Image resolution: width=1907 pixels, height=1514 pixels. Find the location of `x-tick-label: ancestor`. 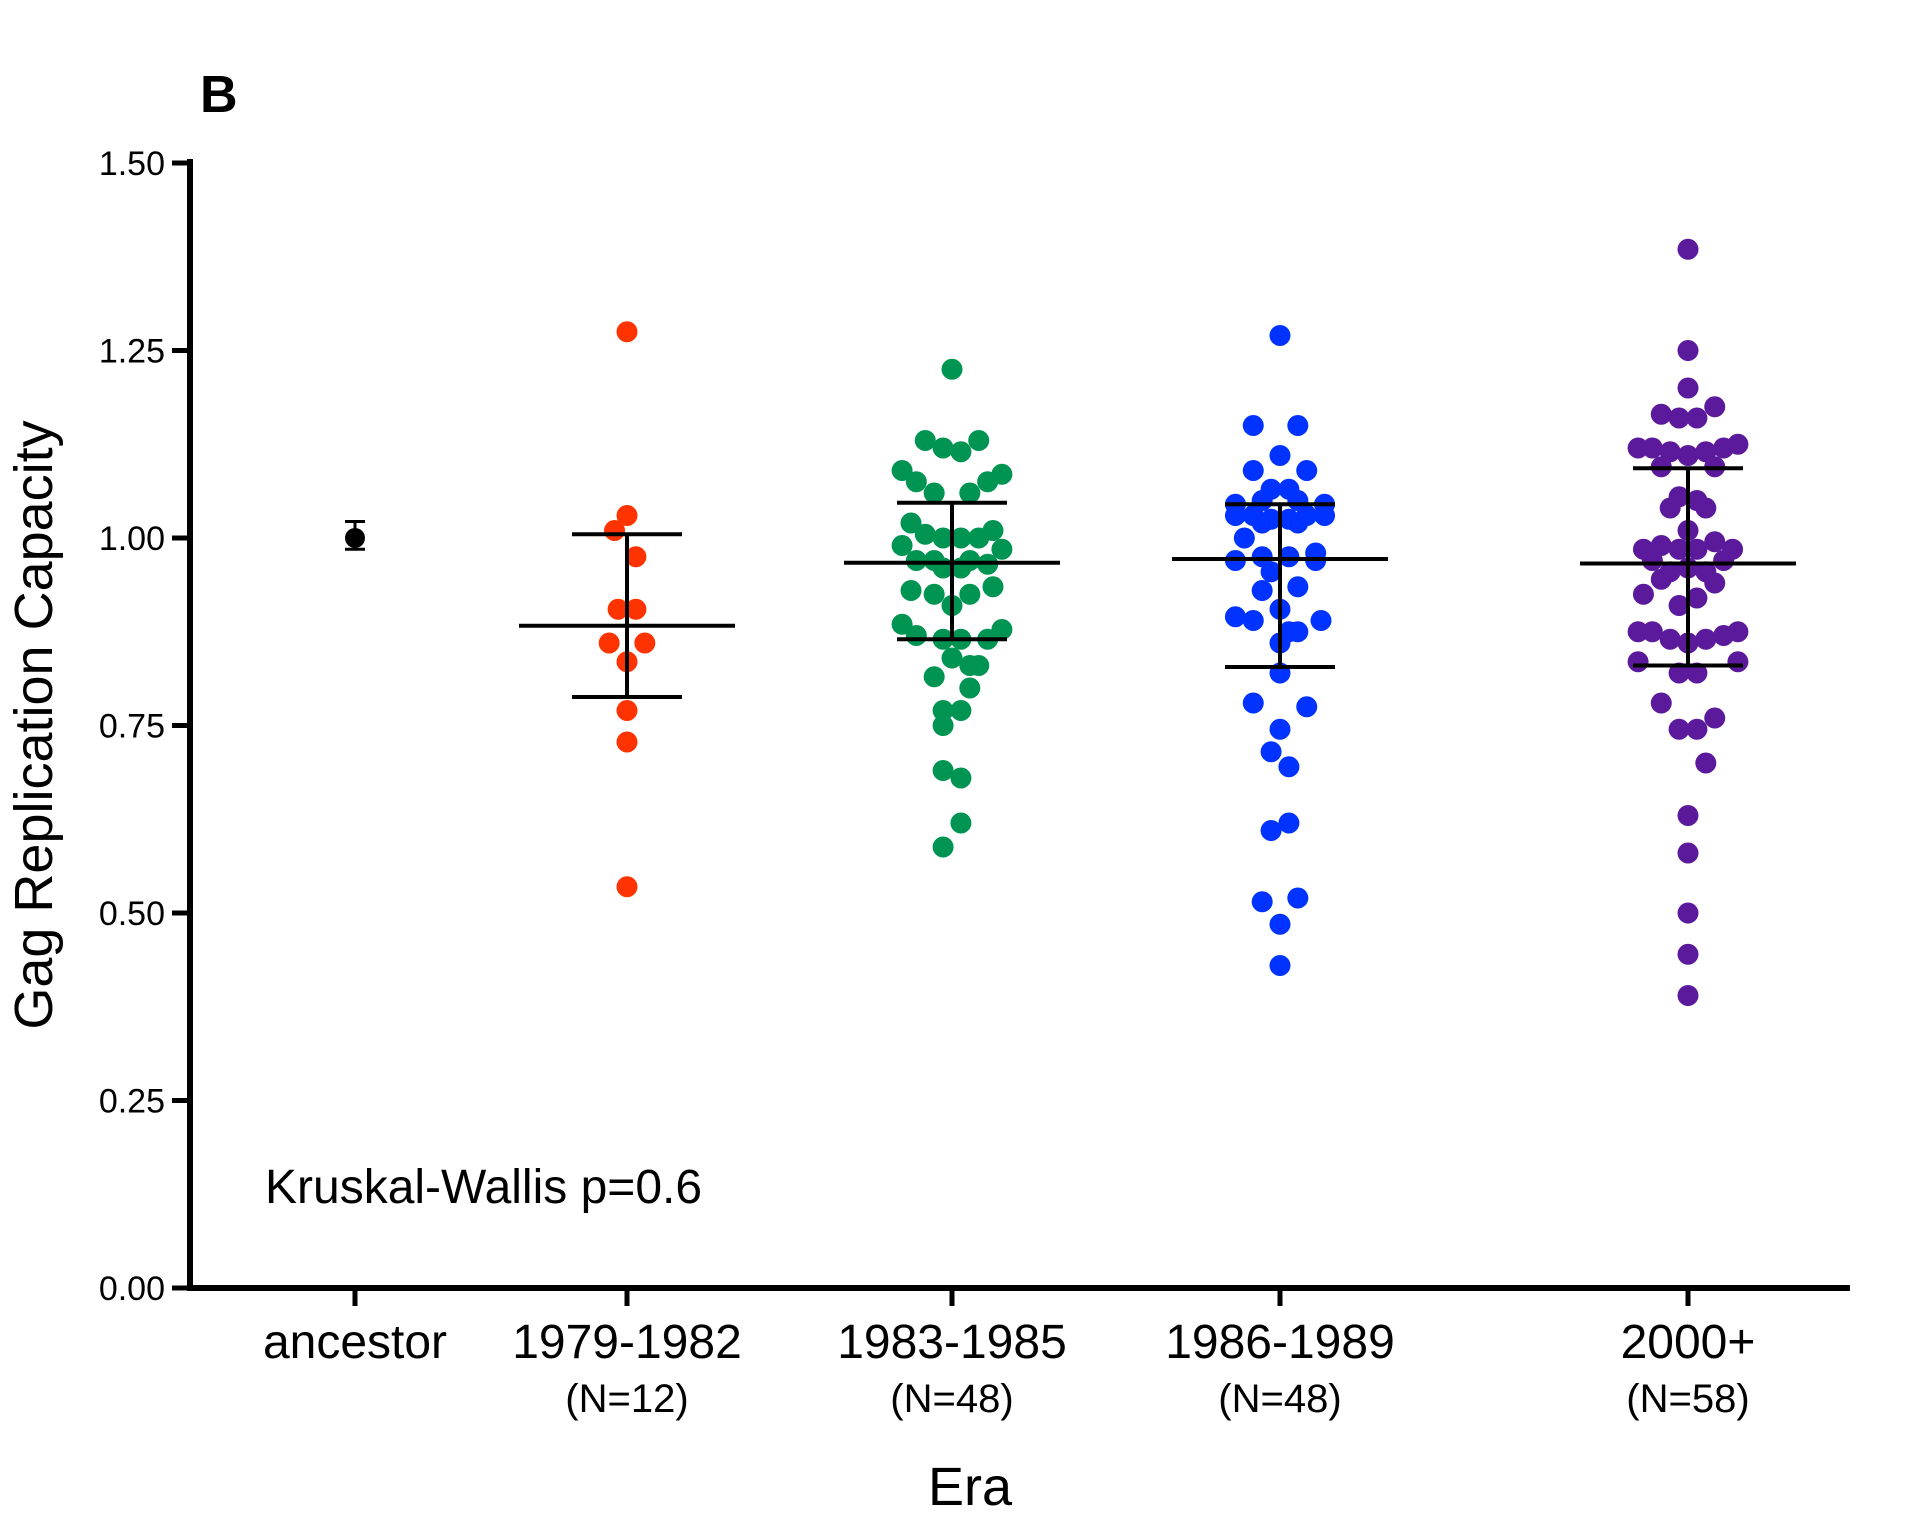

x-tick-label: ancestor is located at coordinates (355, 1342).